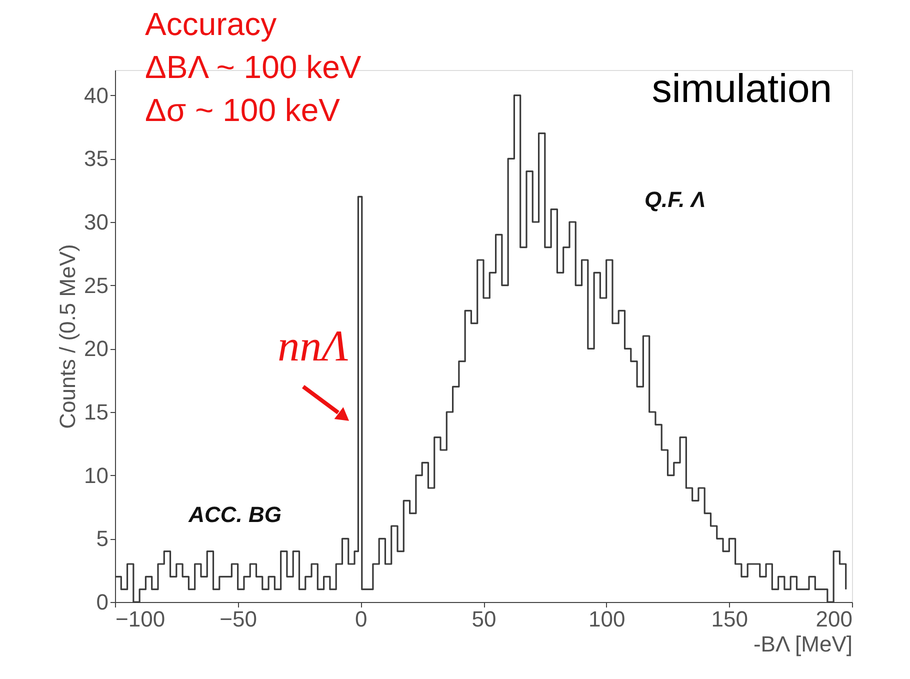 The width and height of the screenshot is (910, 679). What do you see at coordinates (67, 336) in the screenshot?
I see `y-axis-title: Counts / (0.5 MeV)` at bounding box center [67, 336].